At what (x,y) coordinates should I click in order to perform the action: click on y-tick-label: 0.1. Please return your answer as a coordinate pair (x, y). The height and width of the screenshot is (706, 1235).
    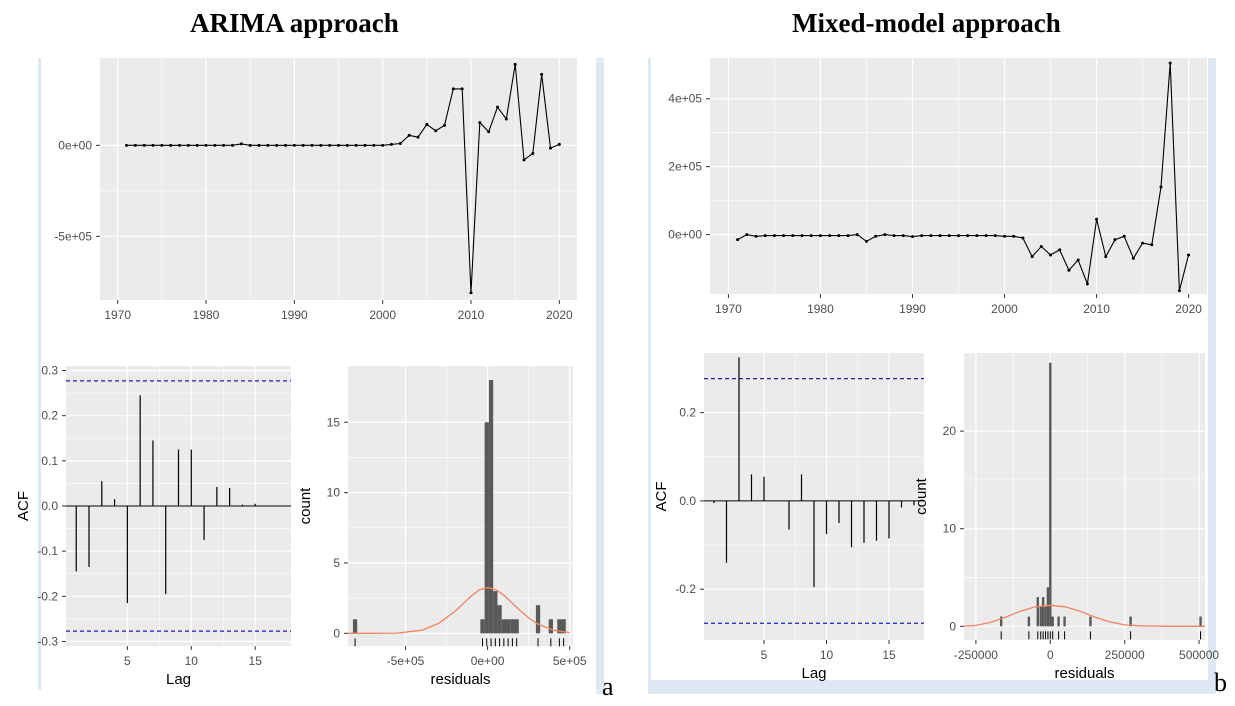
    Looking at the image, I should click on (49, 461).